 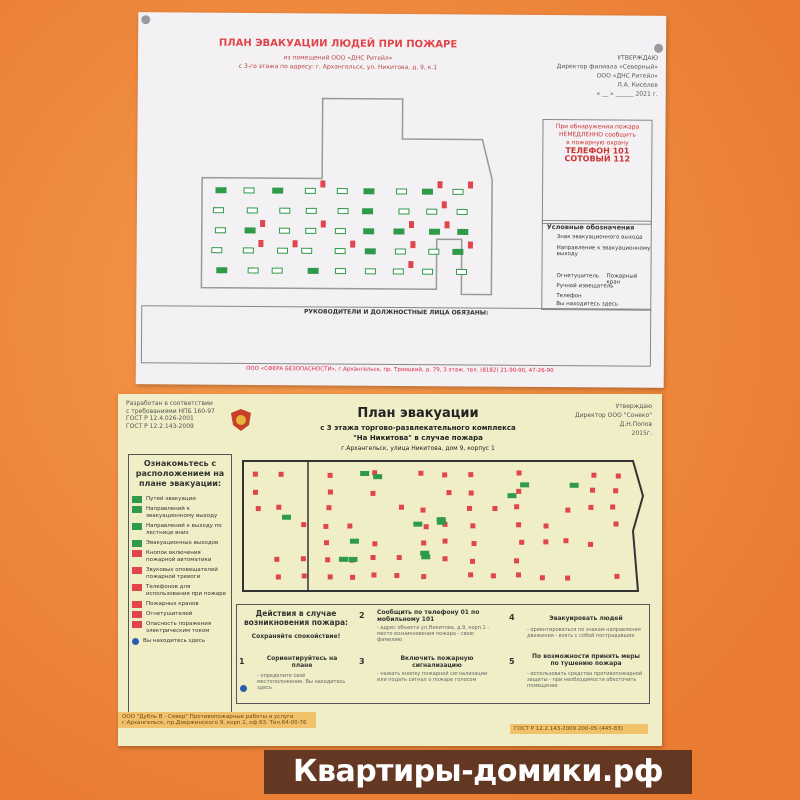 What do you see at coordinates (362, 615) in the screenshot?
I see `step-number: 2` at bounding box center [362, 615].